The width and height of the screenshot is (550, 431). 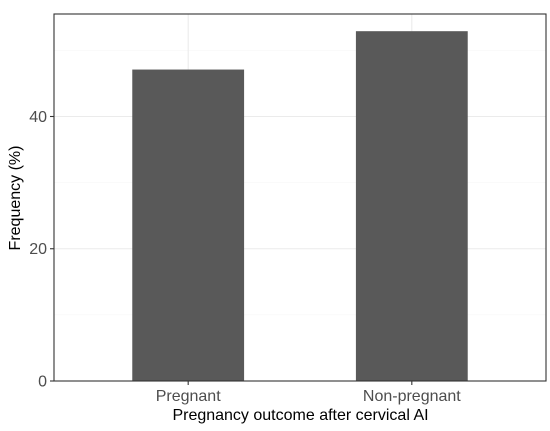 I want to click on y-tick-label: 0, so click(x=42, y=382).